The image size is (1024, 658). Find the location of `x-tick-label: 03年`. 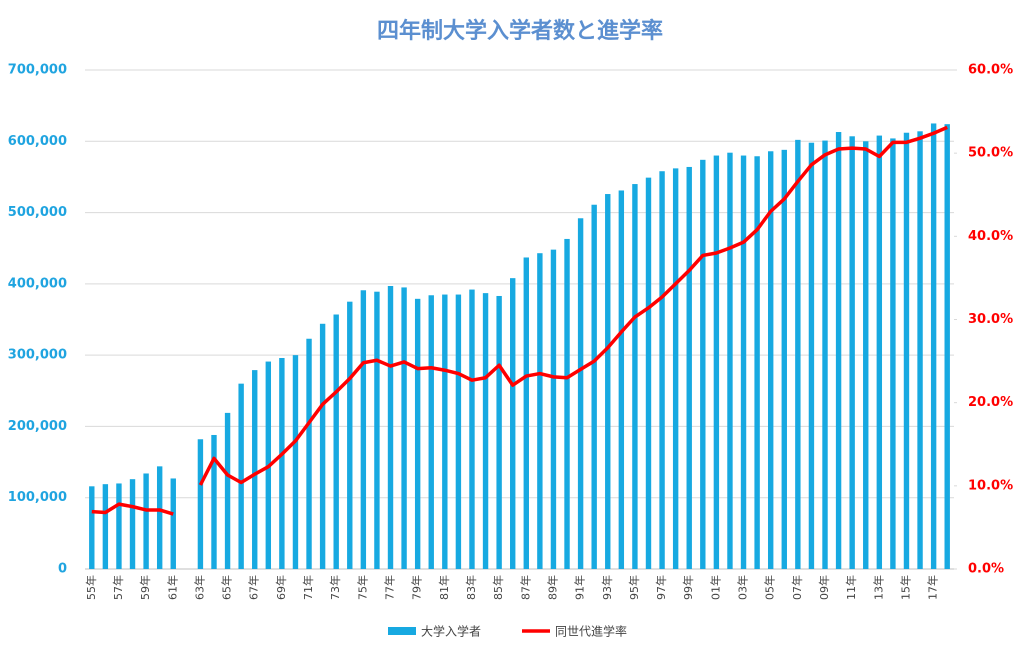

x-tick-label: 03年 is located at coordinates (743, 587).